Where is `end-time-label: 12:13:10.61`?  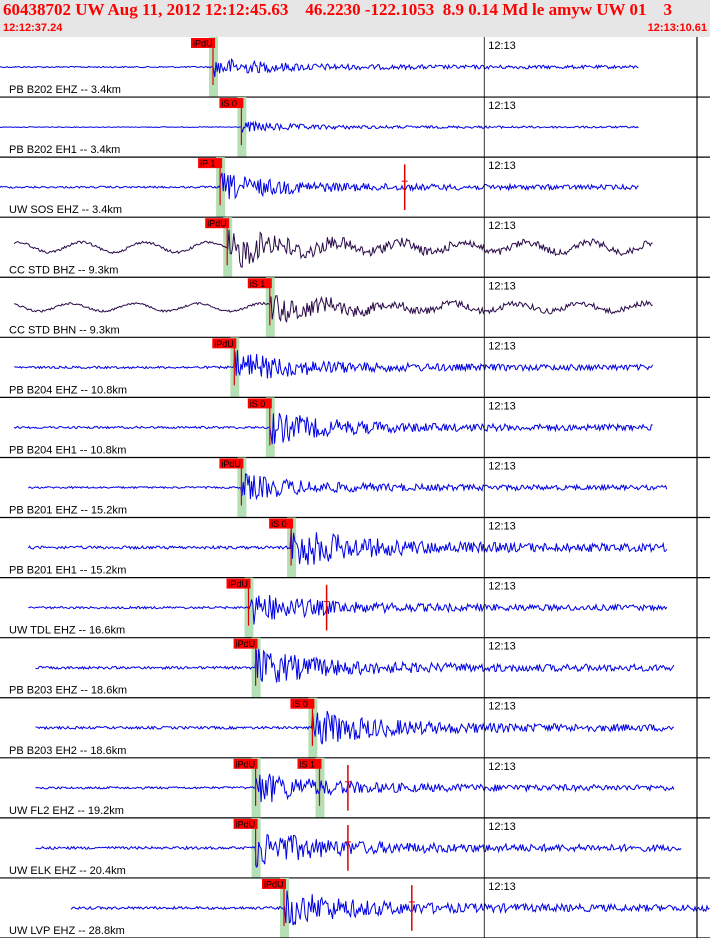 end-time-label: 12:13:10.61 is located at coordinates (677, 28).